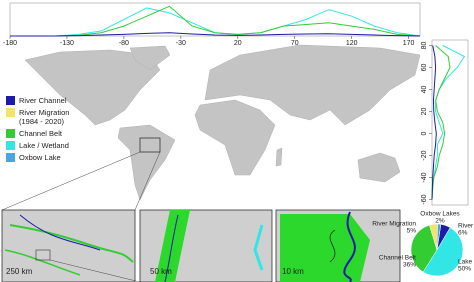  Describe the element at coordinates (424, 90) in the screenshot. I see `y-tick-label: 40` at that location.